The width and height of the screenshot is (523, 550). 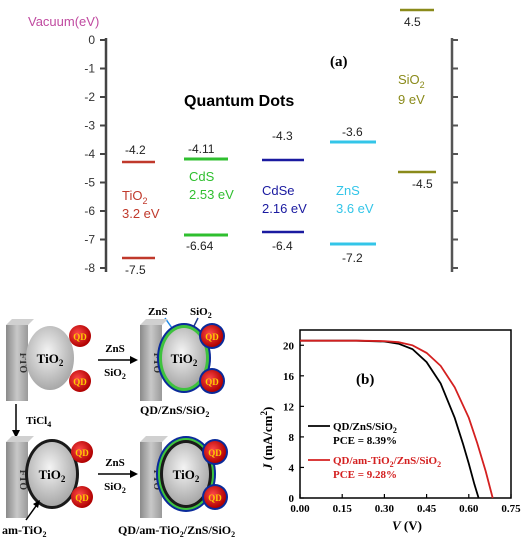 What do you see at coordinates (89, 268) in the screenshot?
I see `left-tick-label: -8` at bounding box center [89, 268].